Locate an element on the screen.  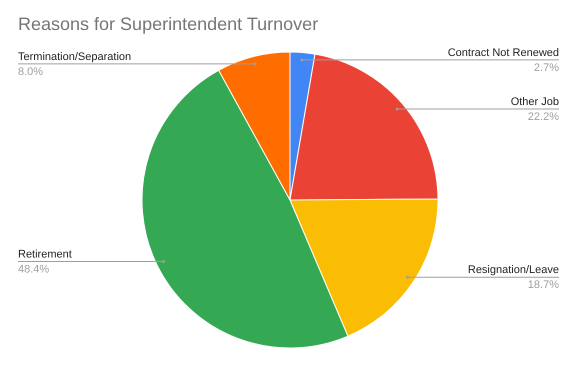
slice-label: Retirement is located at coordinates (45, 254).